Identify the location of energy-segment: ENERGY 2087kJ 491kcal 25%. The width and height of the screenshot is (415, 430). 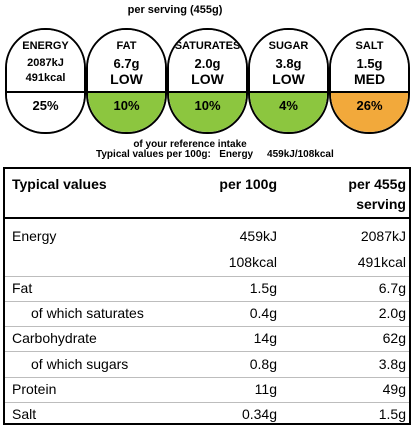
(45, 81).